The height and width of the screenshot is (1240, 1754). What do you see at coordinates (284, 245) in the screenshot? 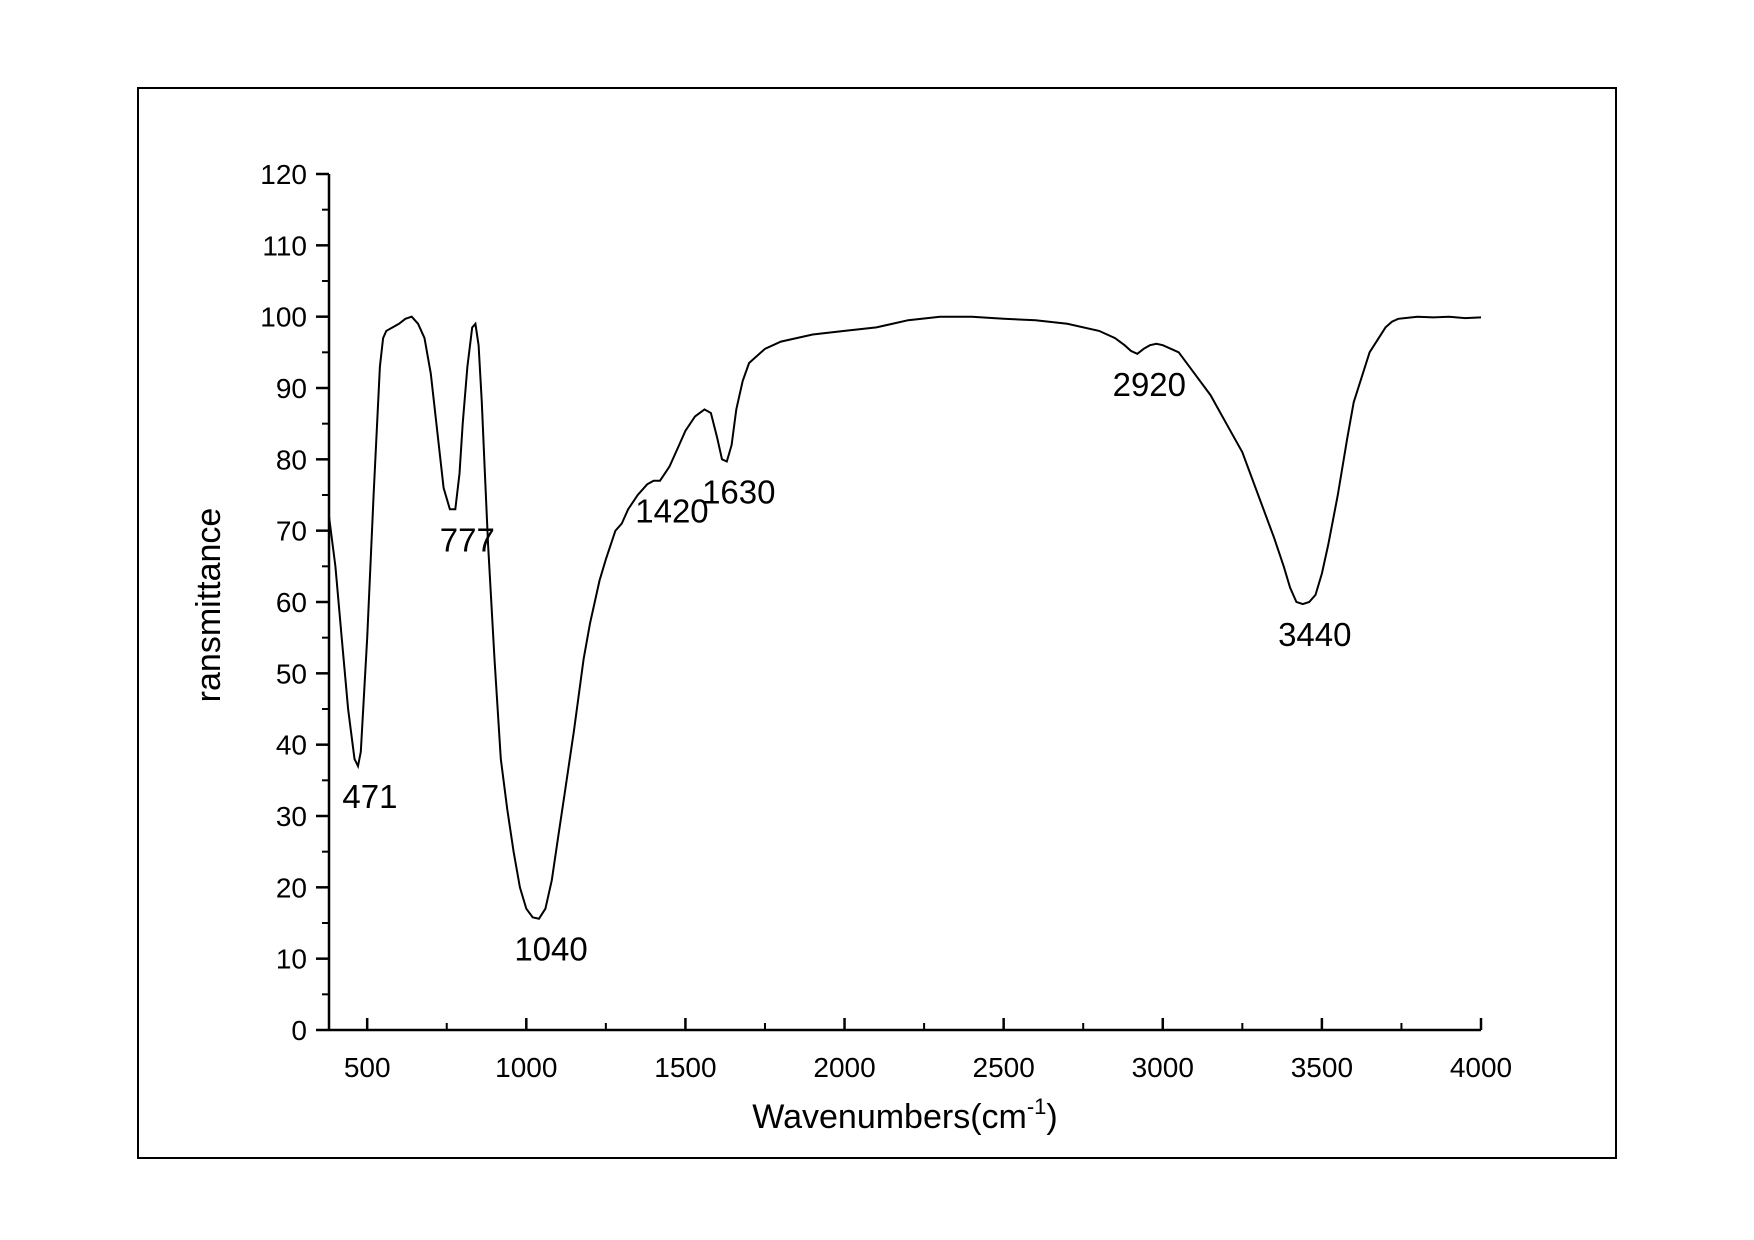
I see `y-tick-label: 110` at bounding box center [284, 245].